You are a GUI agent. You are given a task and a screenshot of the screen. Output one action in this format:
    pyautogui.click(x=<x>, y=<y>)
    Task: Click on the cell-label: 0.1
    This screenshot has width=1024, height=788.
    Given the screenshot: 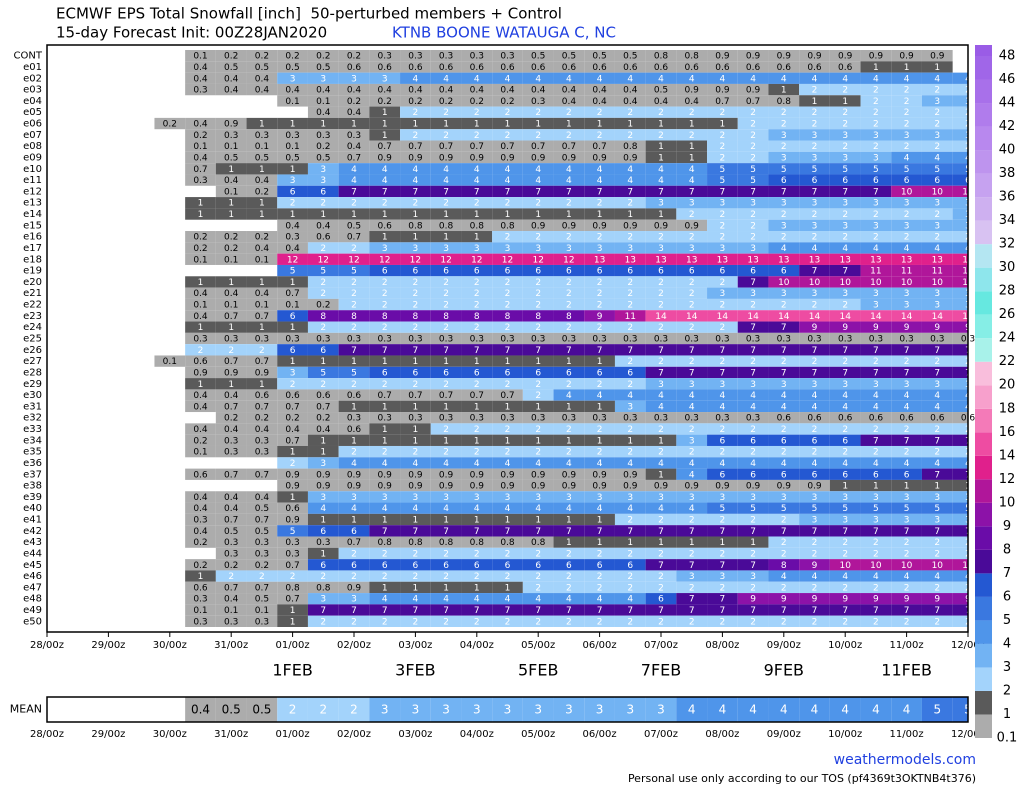 What is the action you would take?
    pyautogui.click(x=200, y=147)
    